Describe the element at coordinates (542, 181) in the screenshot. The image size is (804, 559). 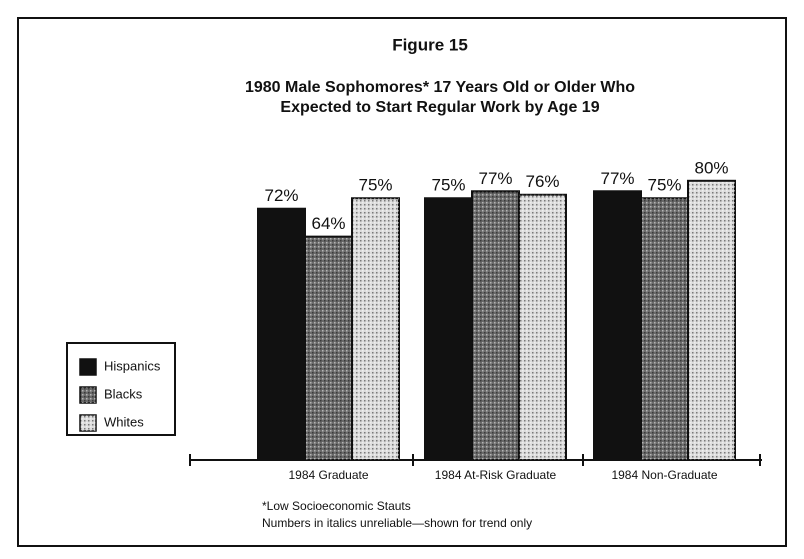
I see `data-label: 76%` at that location.